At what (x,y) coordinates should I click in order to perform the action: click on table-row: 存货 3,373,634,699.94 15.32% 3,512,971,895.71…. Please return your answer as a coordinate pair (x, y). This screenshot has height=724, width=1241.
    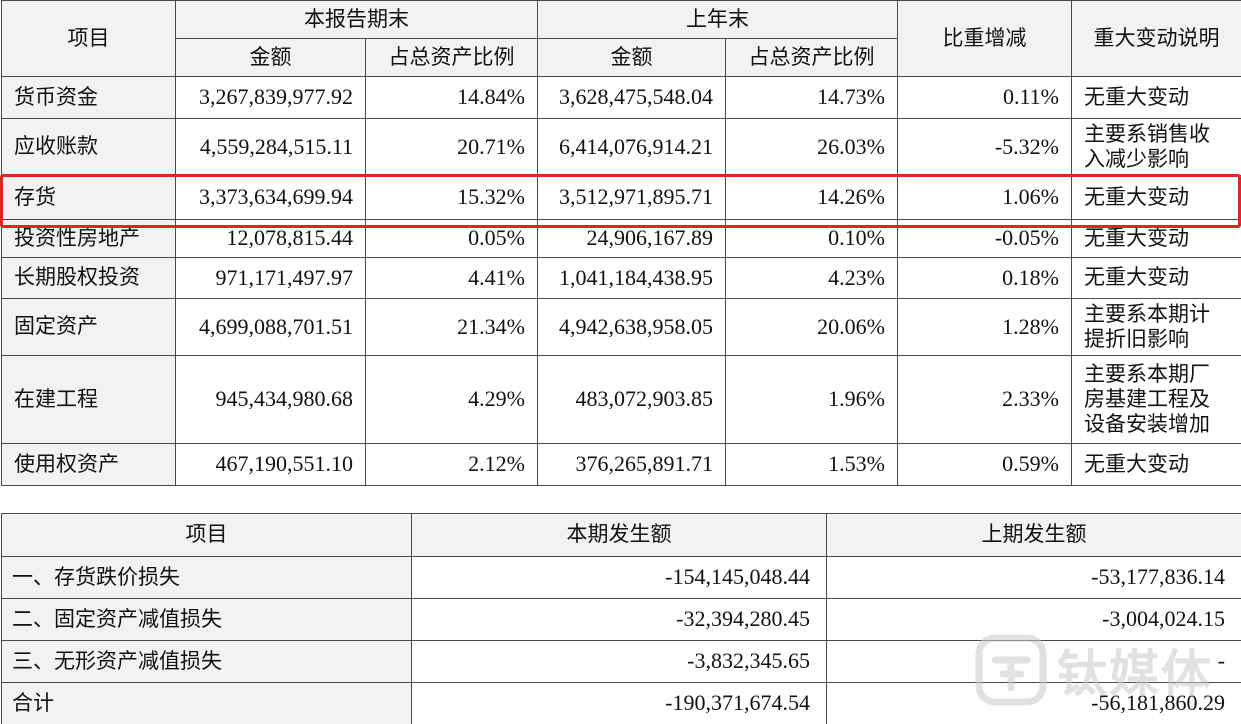
    Looking at the image, I should click on (621, 197).